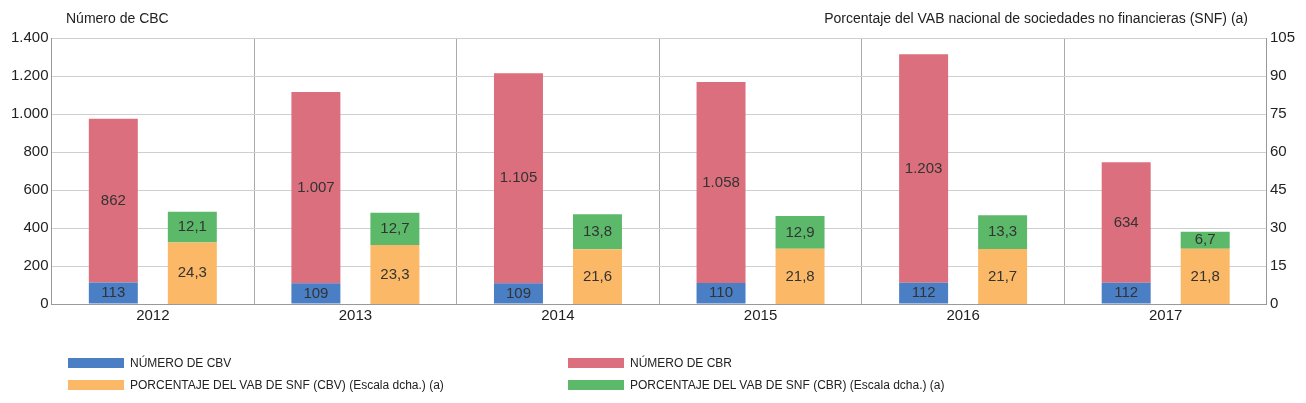 The width and height of the screenshot is (1306, 403). Describe the element at coordinates (287, 385) in the screenshot. I see `legend-label: PORCENTAJE DEL VAB DE SNF (CBV) (Escala dcha.) (a)` at that location.